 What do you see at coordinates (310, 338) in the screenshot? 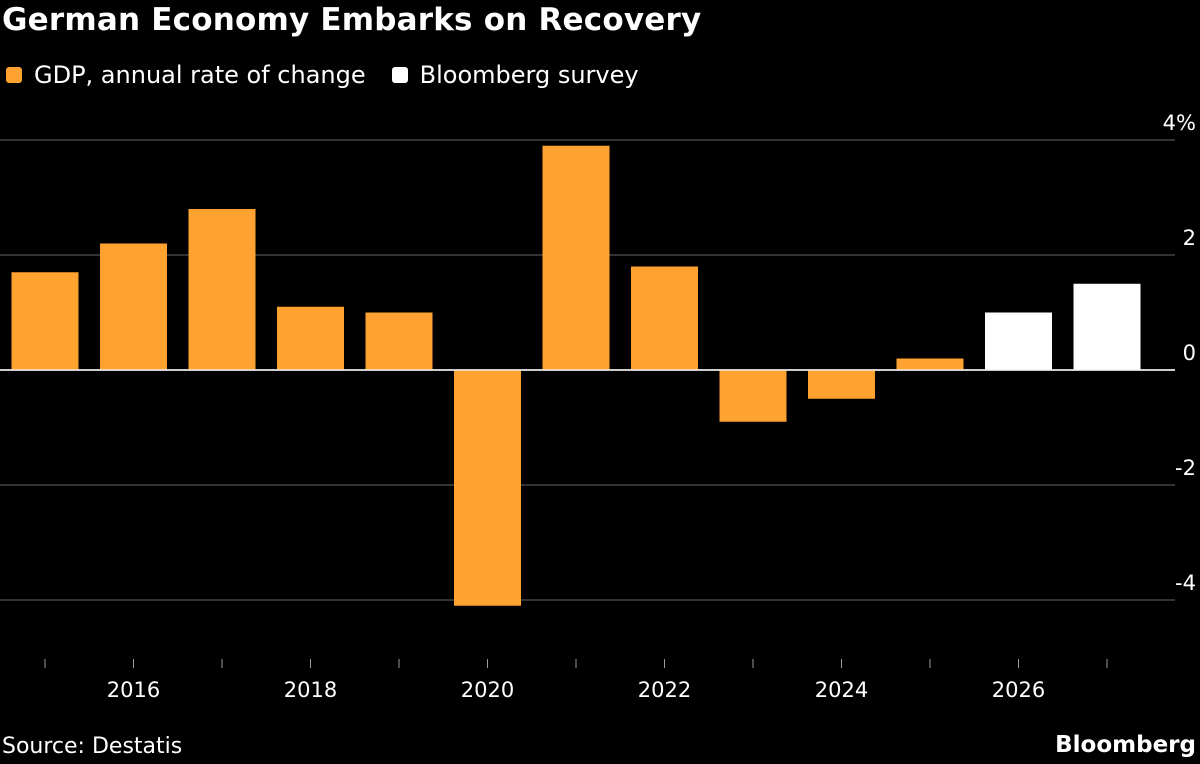
I see `bar-2018-gdp` at bounding box center [310, 338].